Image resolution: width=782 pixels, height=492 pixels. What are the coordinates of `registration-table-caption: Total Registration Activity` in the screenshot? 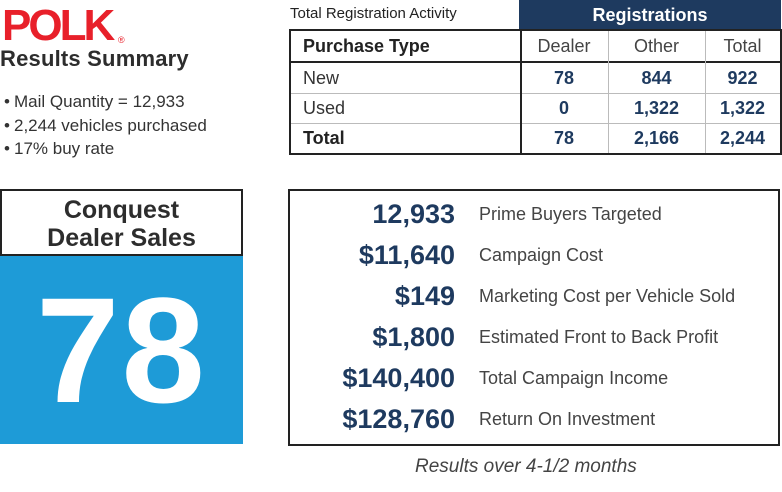 It's located at (373, 13).